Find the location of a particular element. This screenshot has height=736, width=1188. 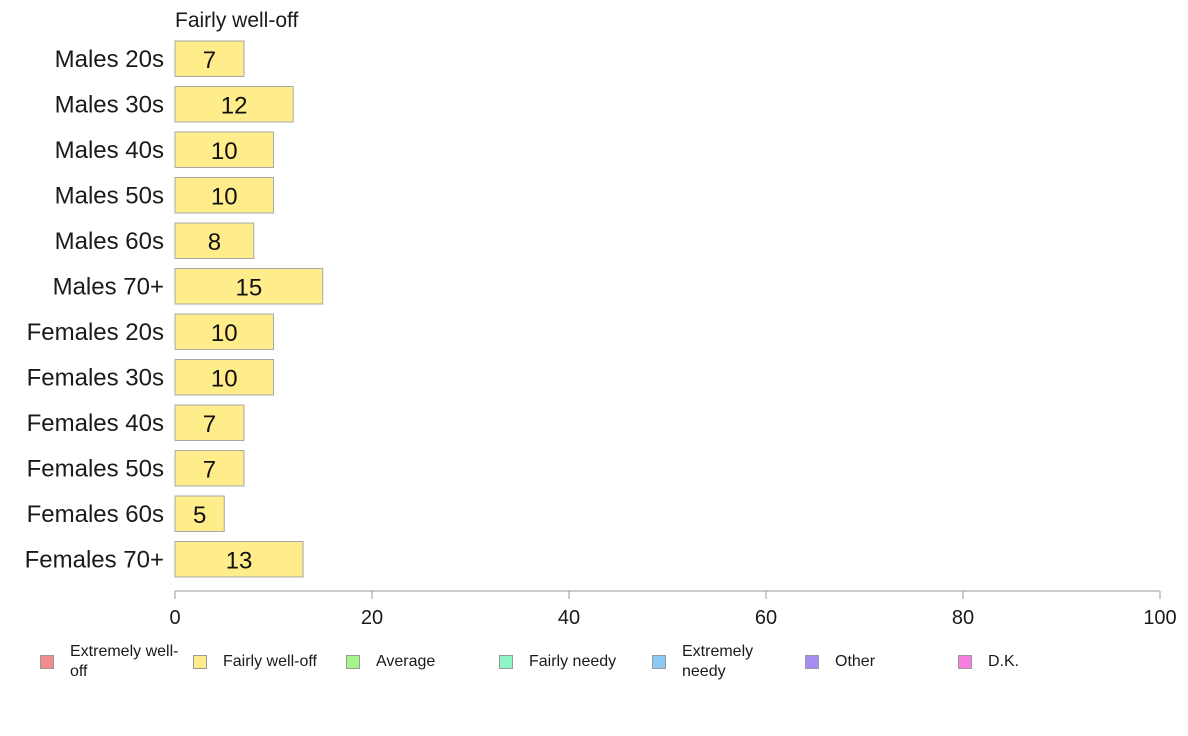

x-tick-label: 60 is located at coordinates (766, 618).